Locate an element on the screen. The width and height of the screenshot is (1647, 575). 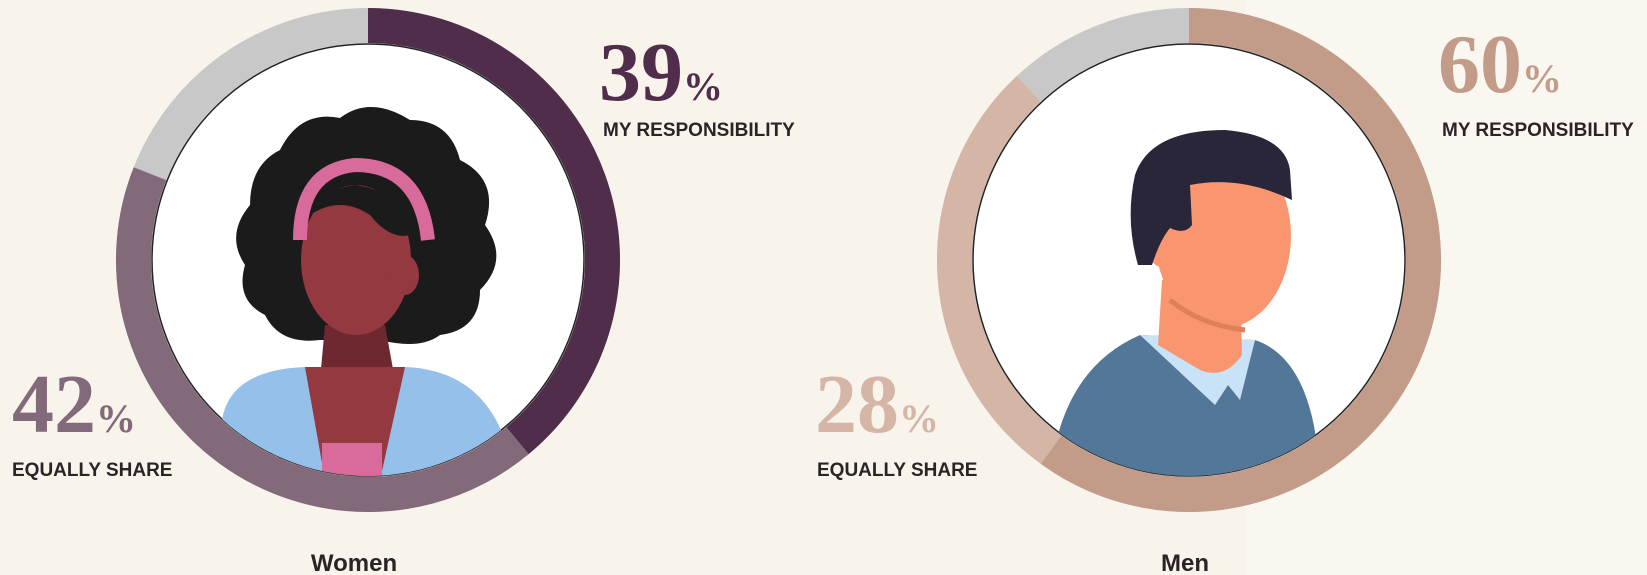
value-label: 42% is located at coordinates (74, 404).